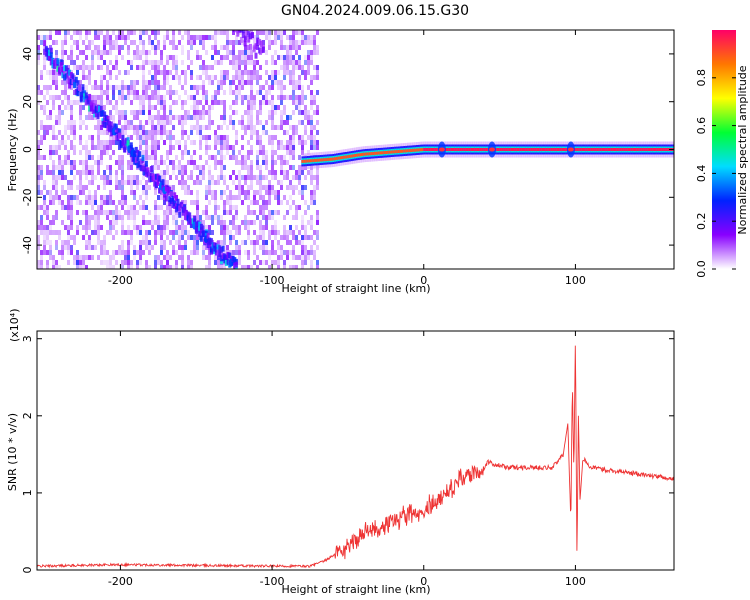 The height and width of the screenshot is (600, 750). Describe the element at coordinates (701, 78) in the screenshot. I see `colorbar-tick-label: 0.8` at that location.